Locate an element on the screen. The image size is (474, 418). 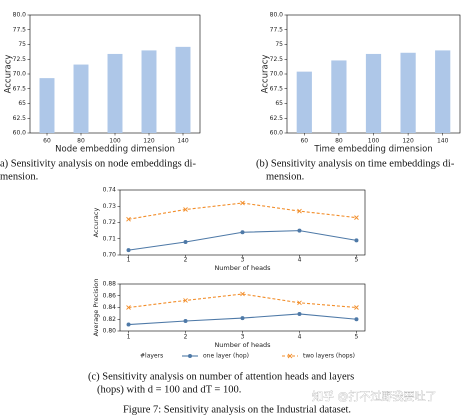
x-axis-label: Node embedding dimension is located at coordinates (115, 150).